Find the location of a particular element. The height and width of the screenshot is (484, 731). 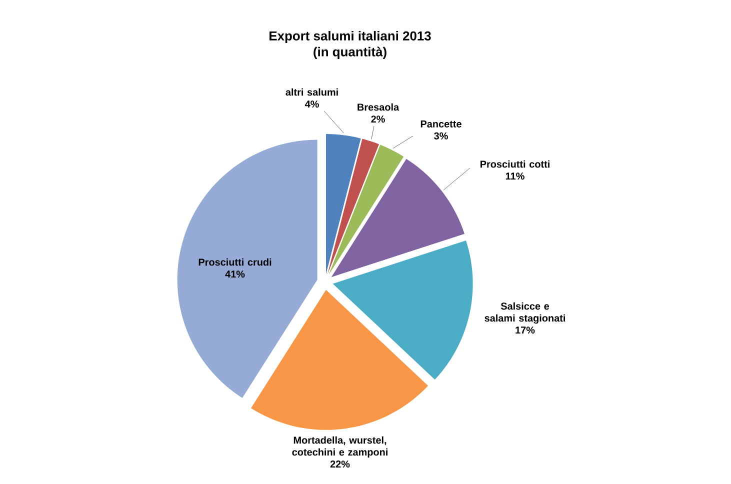

data-label: 41% is located at coordinates (235, 274).